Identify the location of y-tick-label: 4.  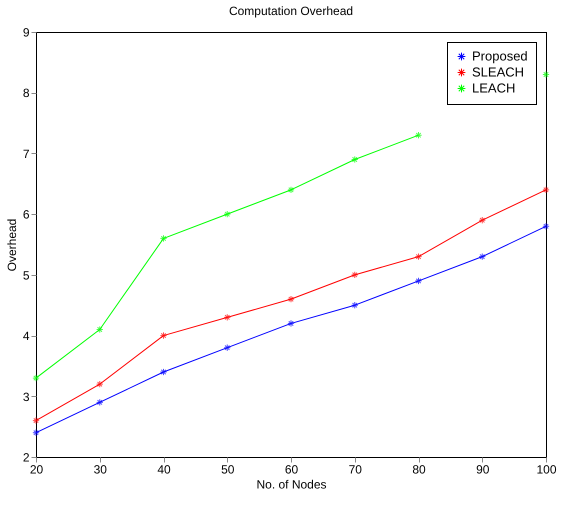
(26, 336).